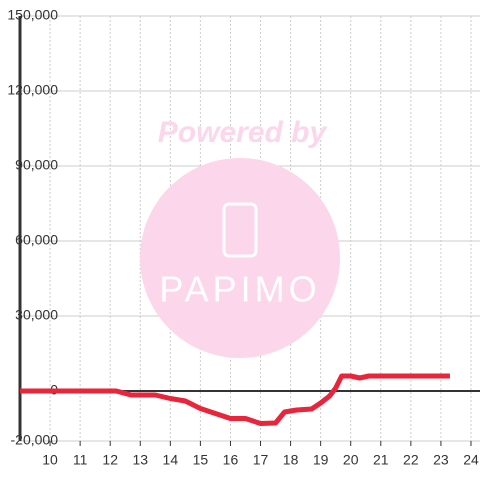  I want to click on x-tick-label: 17, so click(261, 460).